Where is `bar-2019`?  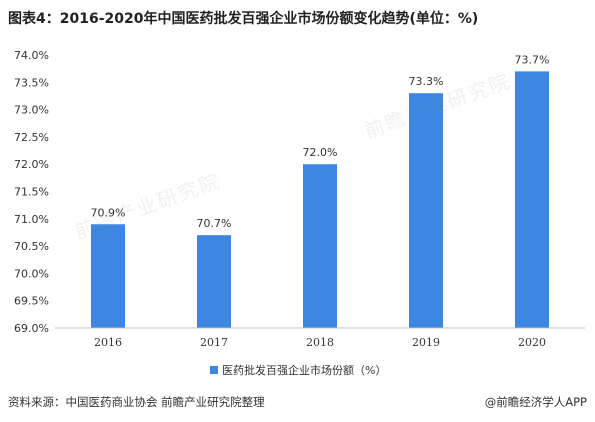 bar-2019 is located at coordinates (426, 210).